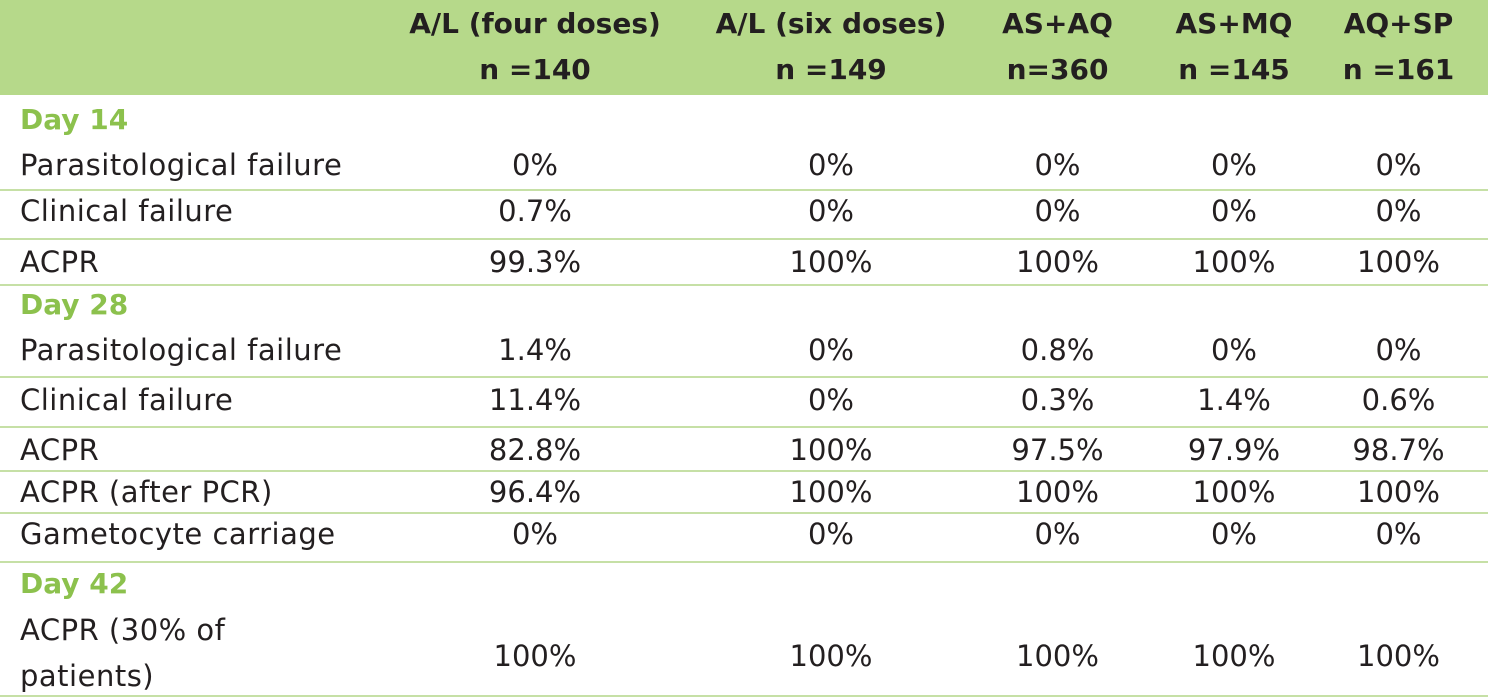 This screenshot has height=699, width=1488. Describe the element at coordinates (1057, 23) in the screenshot. I see `column-header-title: AS+AQ` at that location.